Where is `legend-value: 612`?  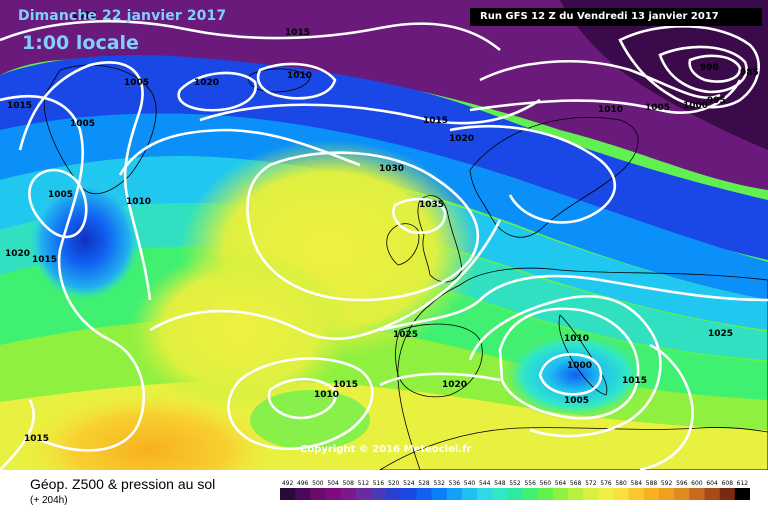 legend-value: 612 is located at coordinates (743, 483).